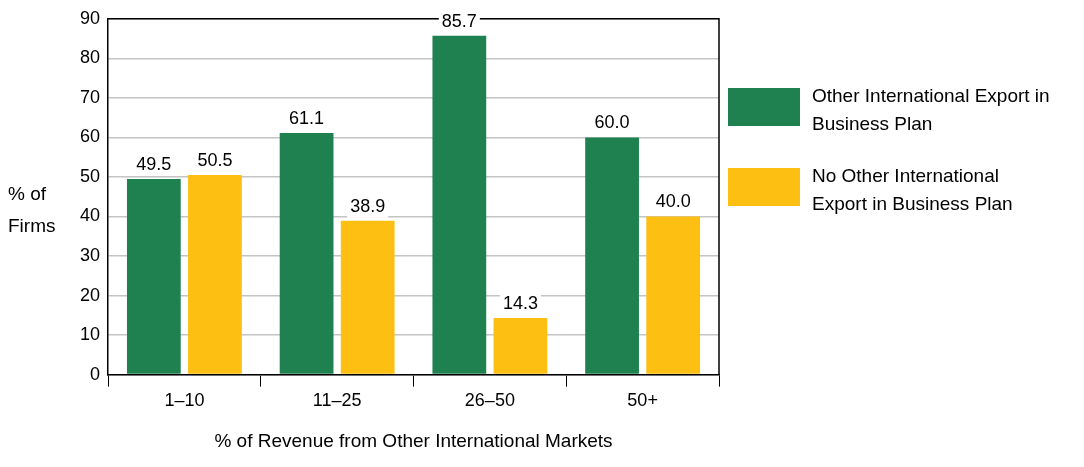 Image resolution: width=1084 pixels, height=467 pixels. Describe the element at coordinates (489, 400) in the screenshot. I see `x-tick-label: 26–50` at that location.